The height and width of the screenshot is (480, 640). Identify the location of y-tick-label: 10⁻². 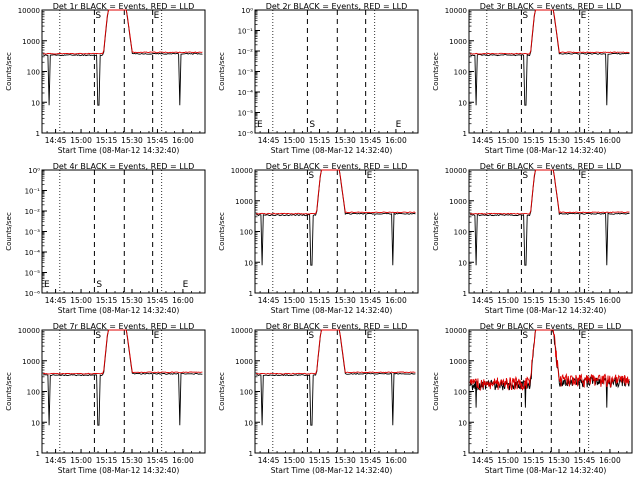
(246, 52).